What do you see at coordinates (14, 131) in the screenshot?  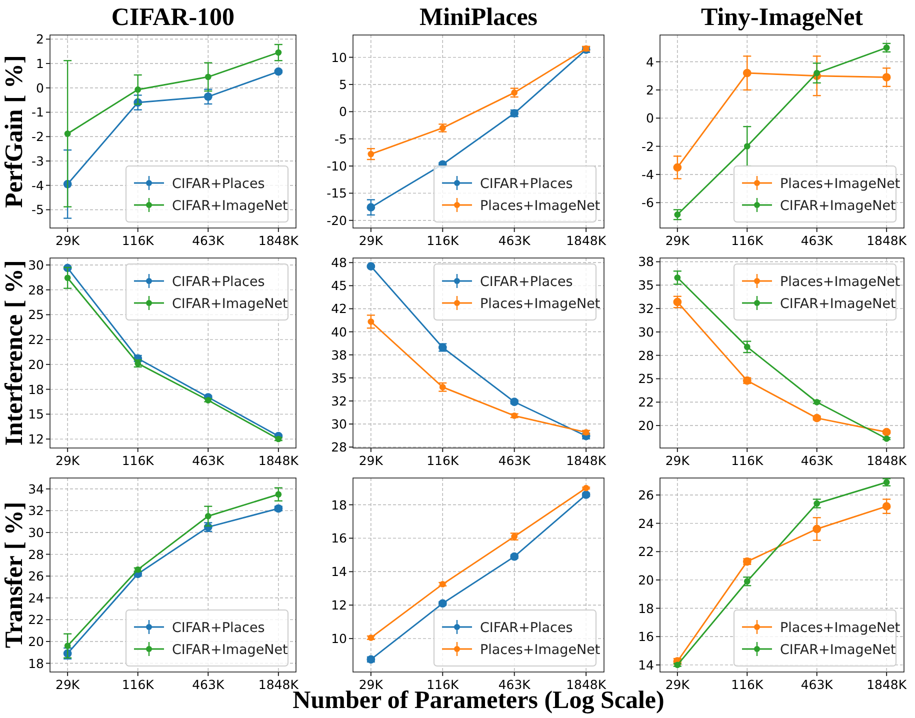 I see `y-axis-title: PerfGain [ %]` at bounding box center [14, 131].